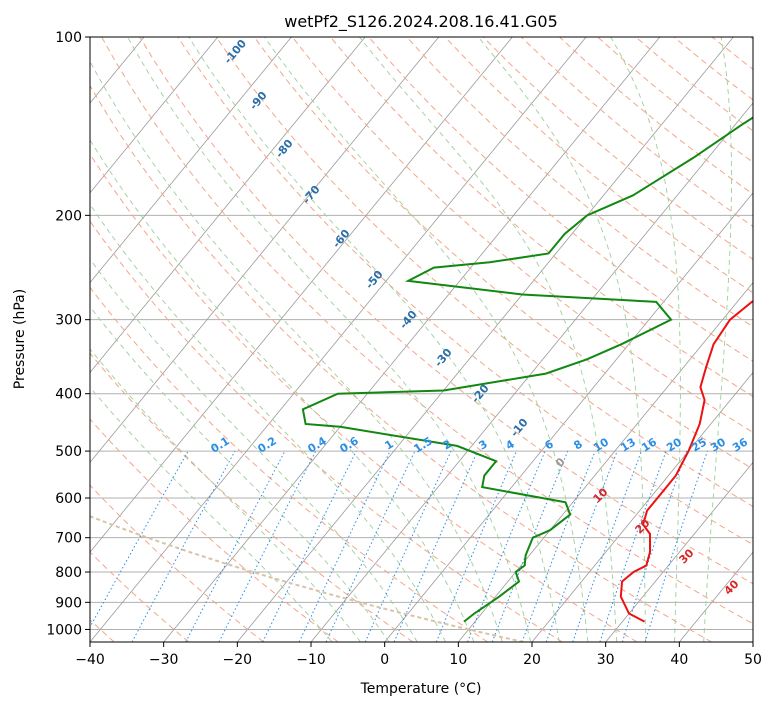  Describe the element at coordinates (164, 660) in the screenshot. I see `x-tick-label: −30` at that location.